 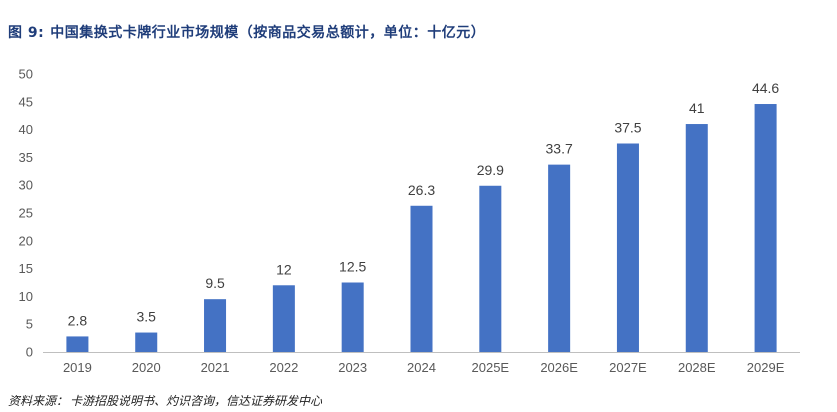 What do you see at coordinates (697, 108) in the screenshot?
I see `data-label: 41` at bounding box center [697, 108].